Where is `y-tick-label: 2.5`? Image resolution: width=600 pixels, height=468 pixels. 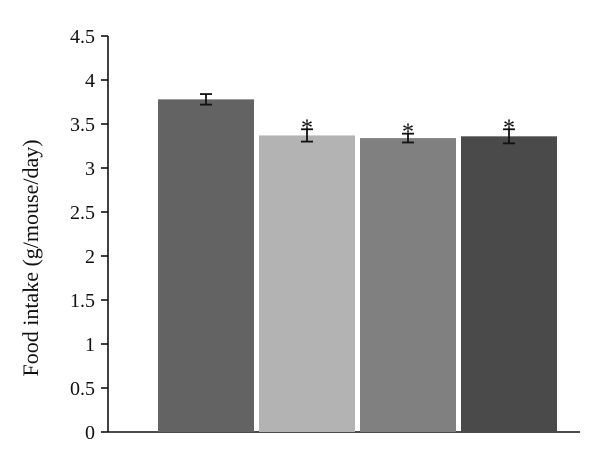 y-tick-label: 2.5 is located at coordinates (82, 213).